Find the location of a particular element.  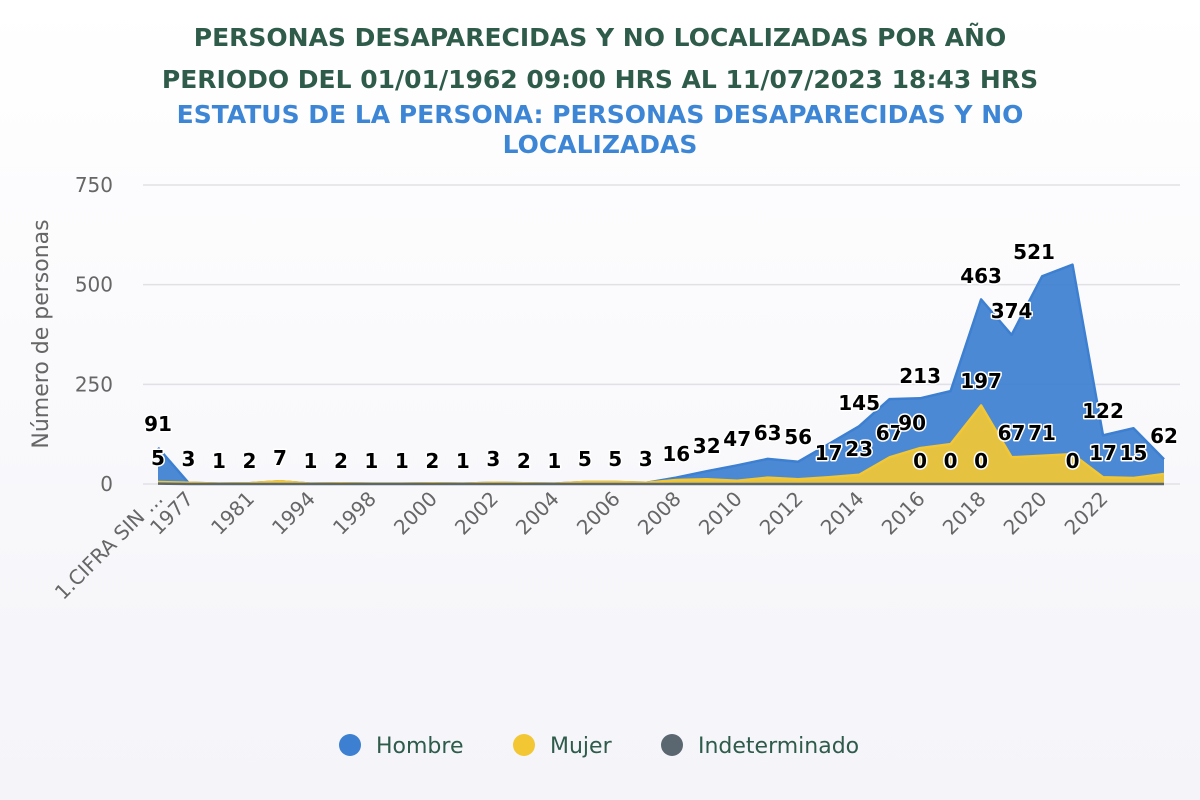

legend-item-mujer: Mujer is located at coordinates (563, 746).